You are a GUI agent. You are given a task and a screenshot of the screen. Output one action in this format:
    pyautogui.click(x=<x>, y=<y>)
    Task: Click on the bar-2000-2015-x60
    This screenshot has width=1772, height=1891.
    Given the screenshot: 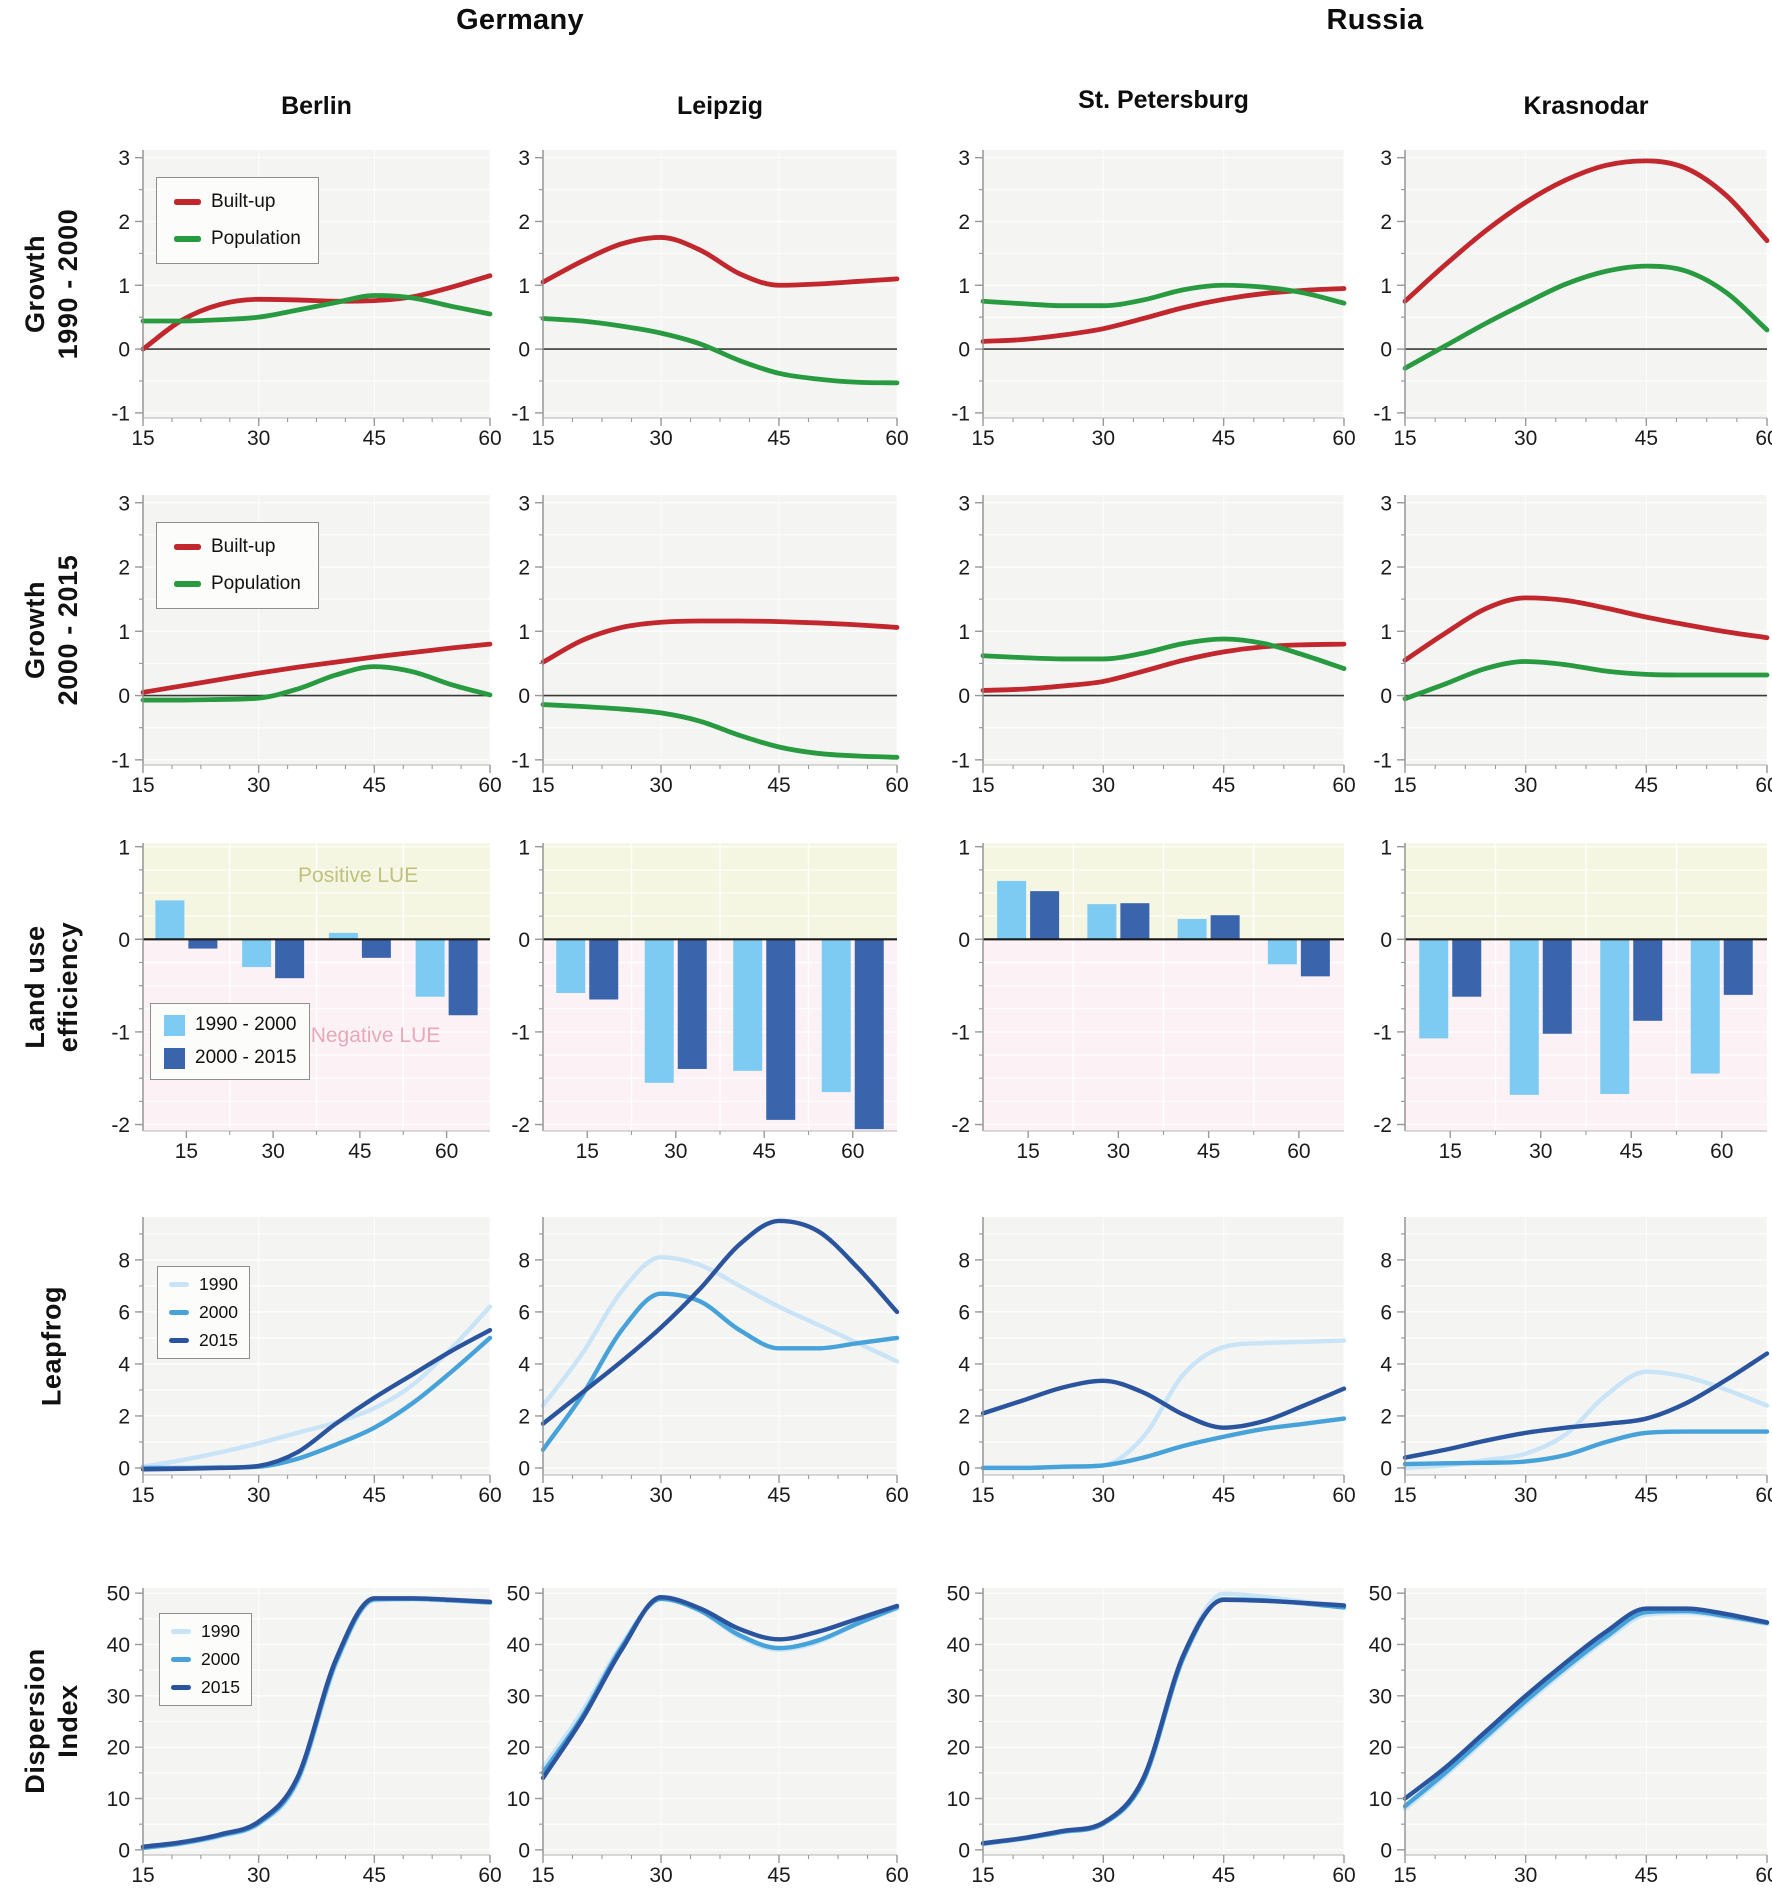 What is the action you would take?
    pyautogui.click(x=463, y=977)
    